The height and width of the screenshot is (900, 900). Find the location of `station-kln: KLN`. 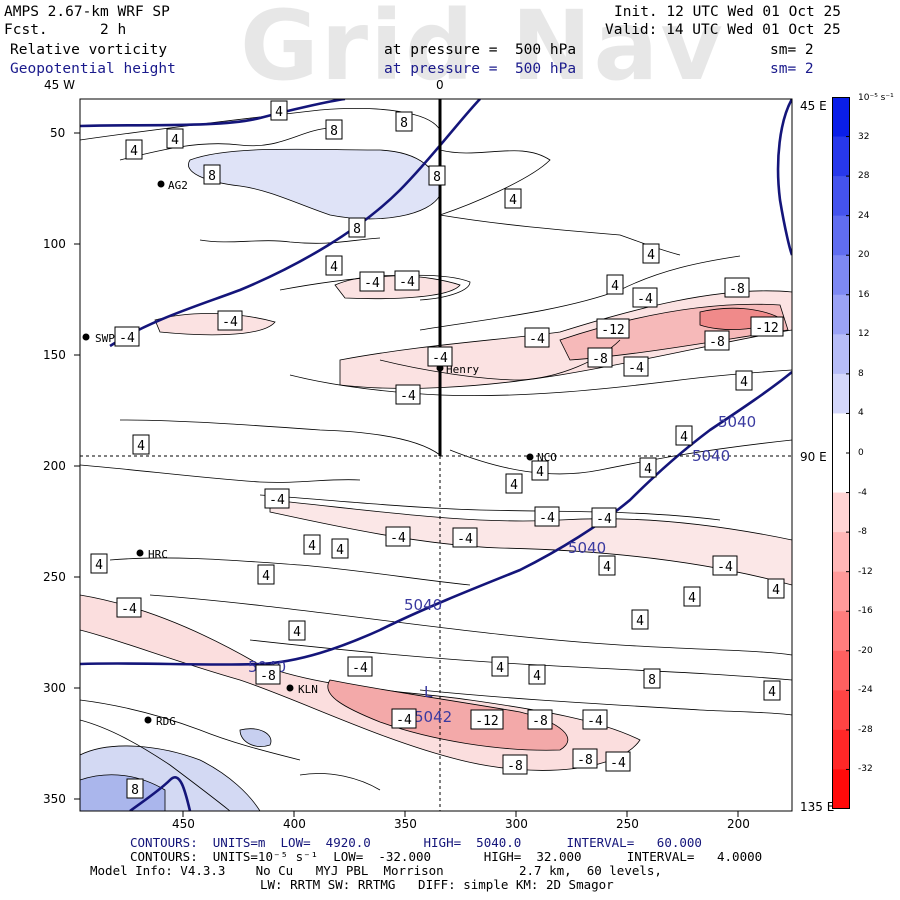

station-kln: KLN is located at coordinates (308, 689).